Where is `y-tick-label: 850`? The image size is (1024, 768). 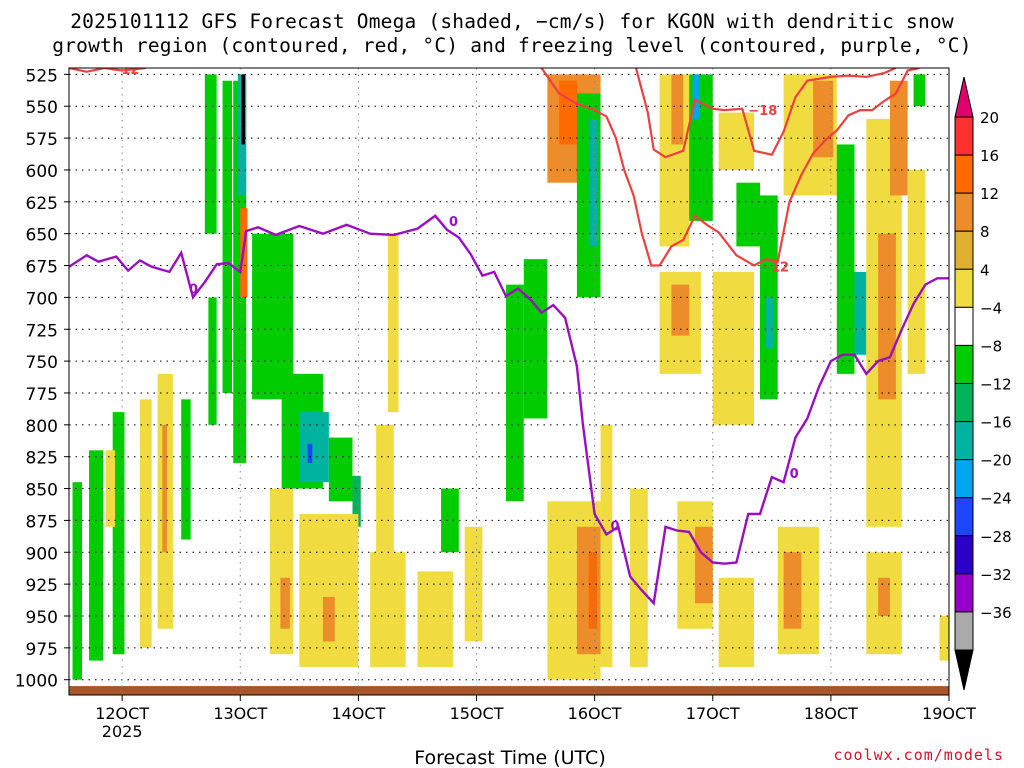
y-tick-label: 850 is located at coordinates (42, 491).